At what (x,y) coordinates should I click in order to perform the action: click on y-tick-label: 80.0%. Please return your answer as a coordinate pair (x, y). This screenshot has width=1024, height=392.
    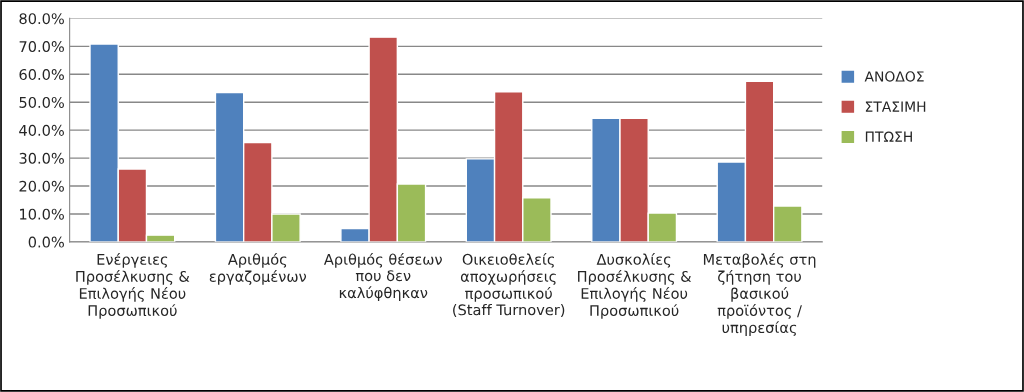
    Looking at the image, I should click on (41, 19).